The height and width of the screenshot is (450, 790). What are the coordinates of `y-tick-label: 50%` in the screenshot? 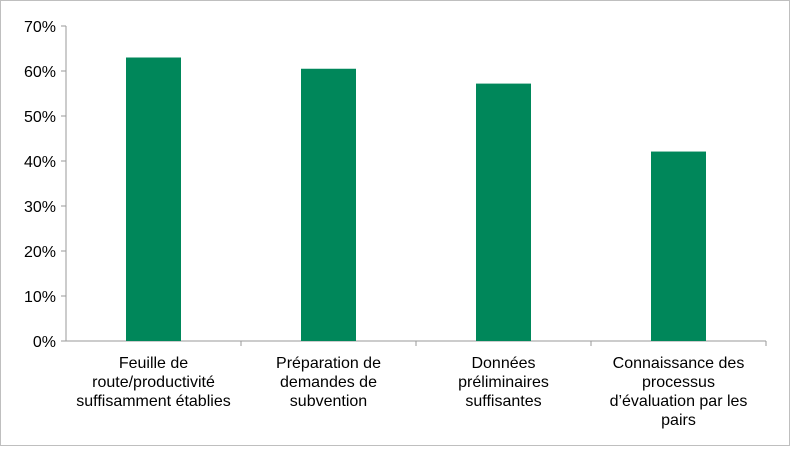 It's located at (40, 117).